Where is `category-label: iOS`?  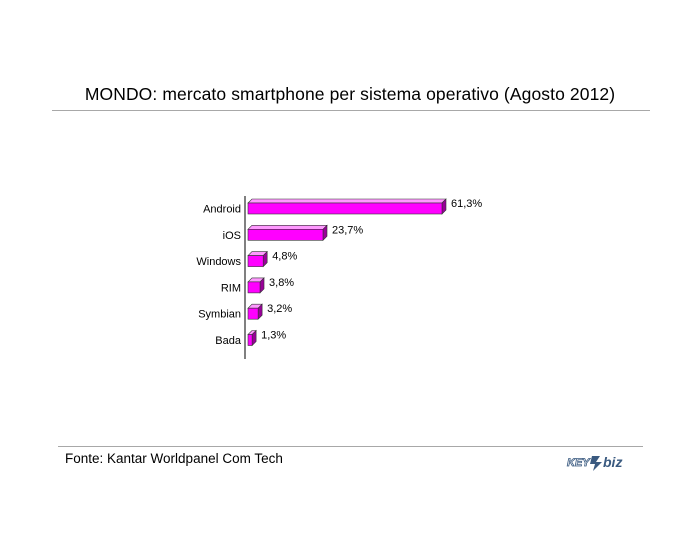
category-label: iOS is located at coordinates (232, 236).